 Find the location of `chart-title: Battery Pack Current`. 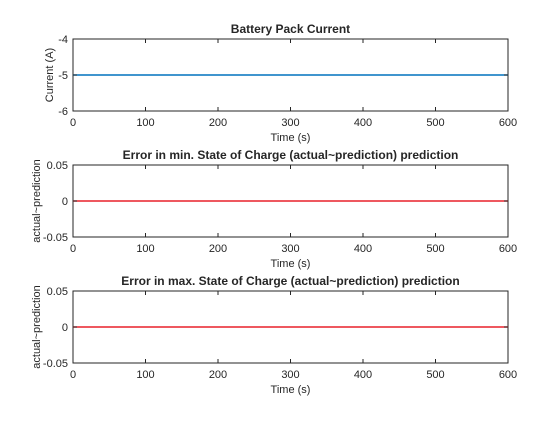

chart-title: Battery Pack Current is located at coordinates (290, 29).